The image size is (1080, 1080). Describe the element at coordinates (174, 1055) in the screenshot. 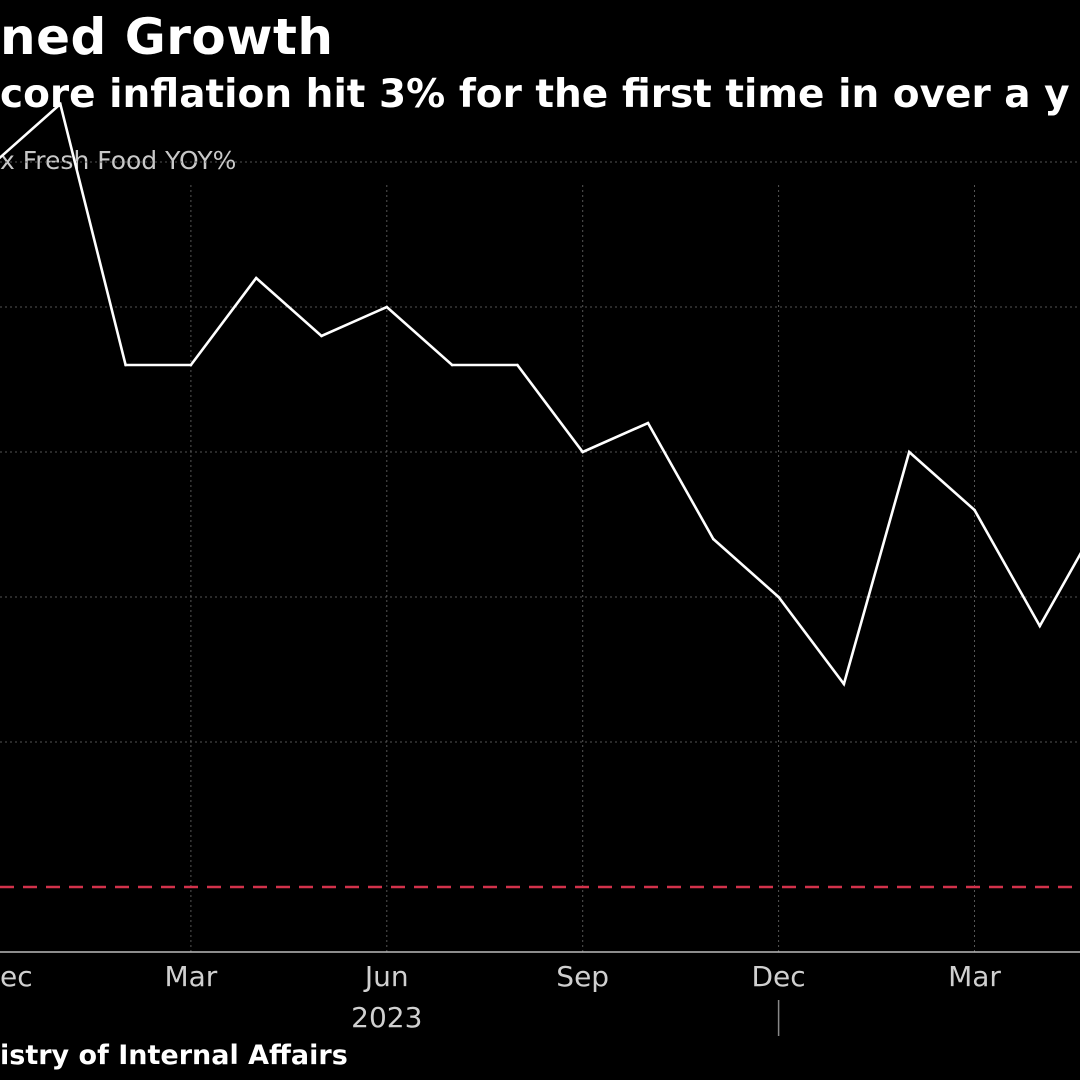

I see `chart-source: istry of Internal Affairs` at that location.